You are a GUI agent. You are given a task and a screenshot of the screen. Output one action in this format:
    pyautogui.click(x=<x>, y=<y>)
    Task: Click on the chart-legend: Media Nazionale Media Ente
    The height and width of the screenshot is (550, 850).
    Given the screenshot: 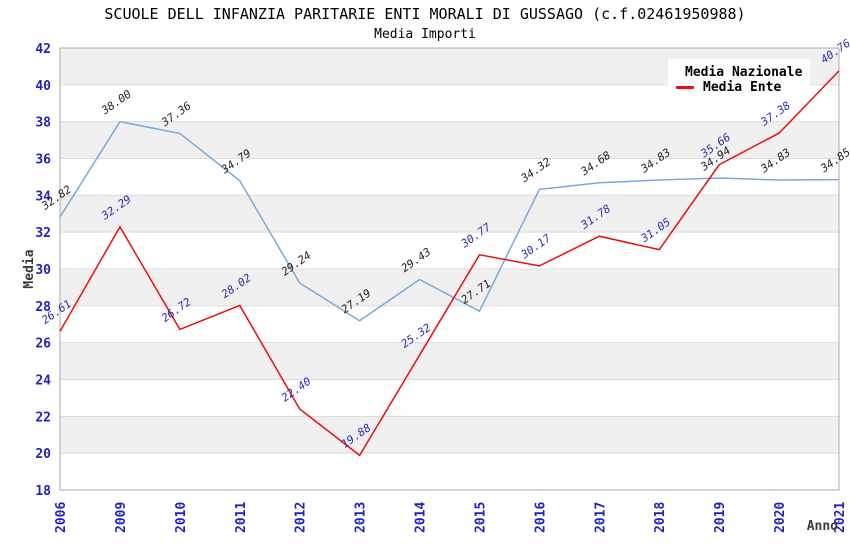 What is the action you would take?
    pyautogui.click(x=739, y=79)
    